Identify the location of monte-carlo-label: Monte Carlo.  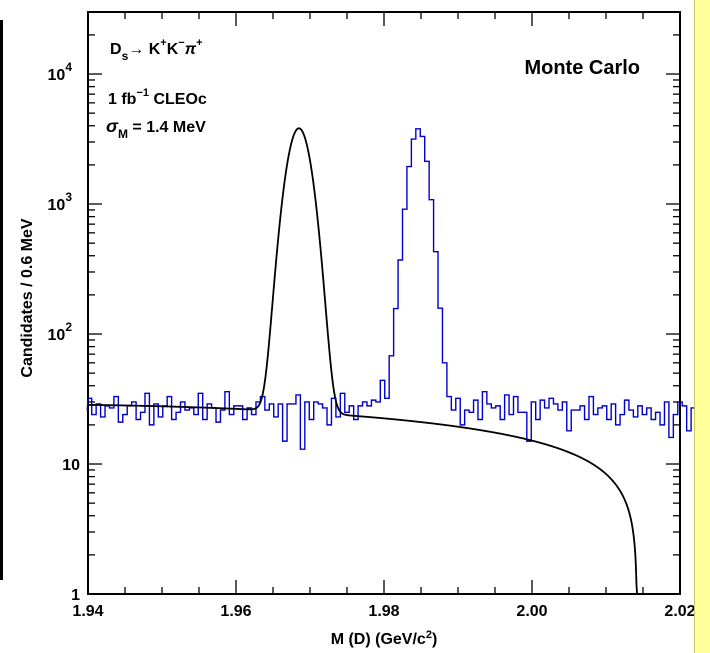
(582, 68).